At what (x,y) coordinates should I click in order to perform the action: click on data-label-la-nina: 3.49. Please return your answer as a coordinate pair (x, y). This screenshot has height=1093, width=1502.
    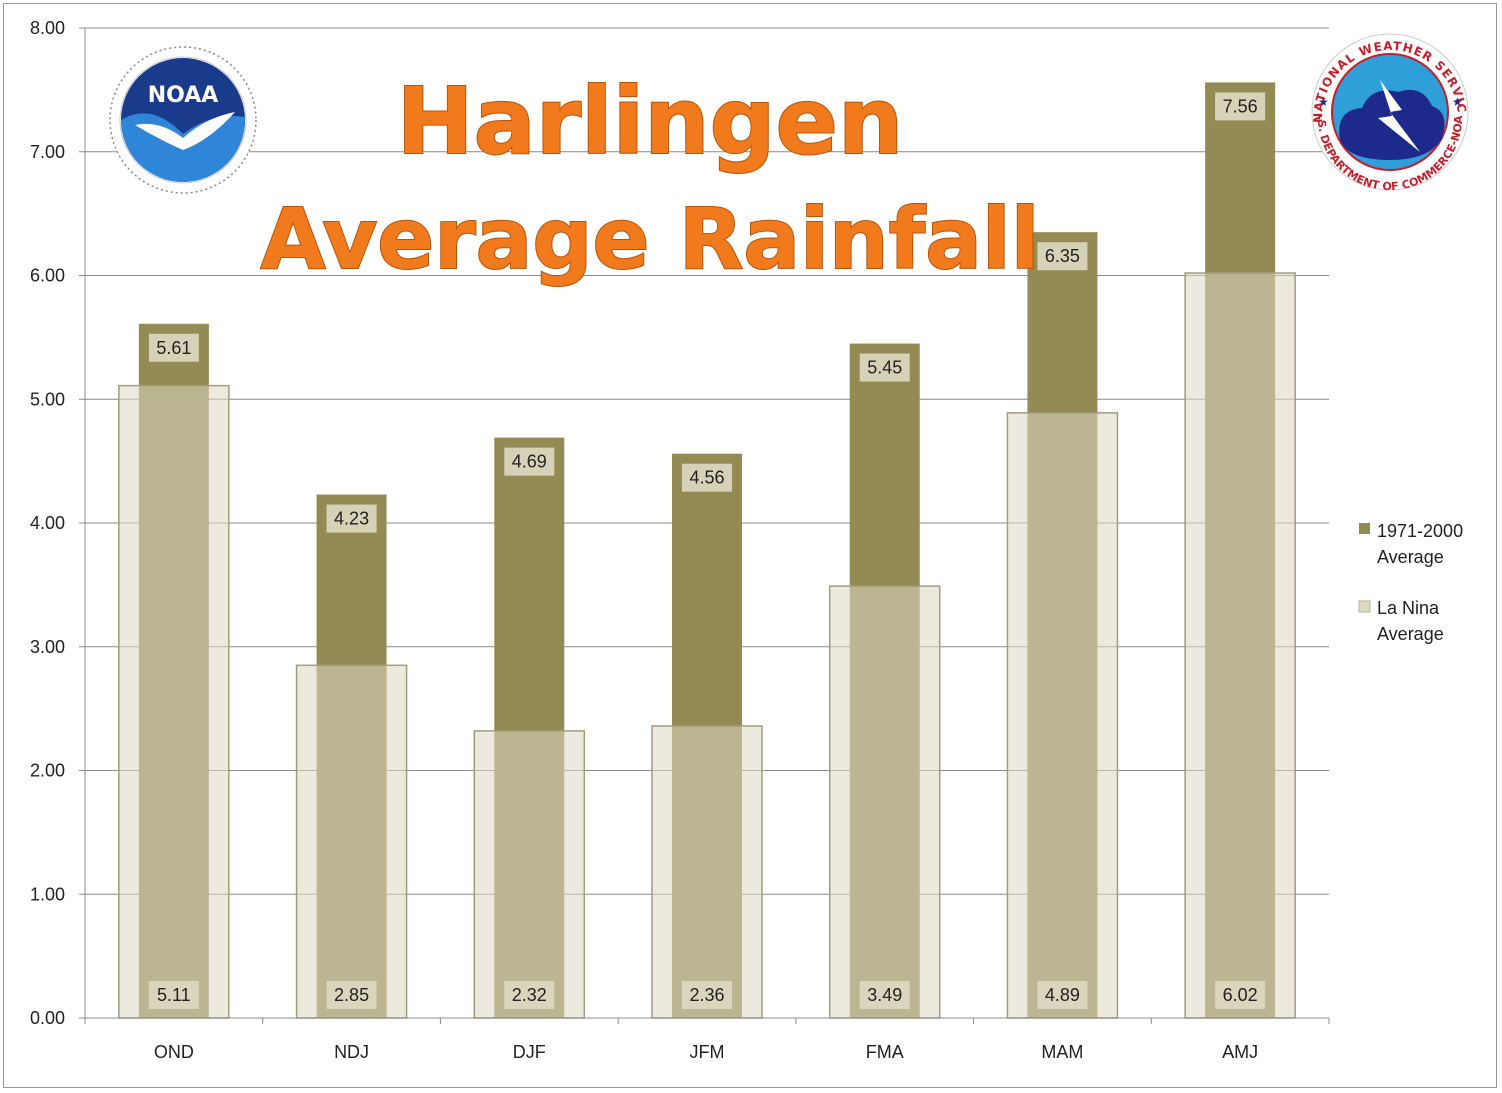
    Looking at the image, I should click on (884, 995).